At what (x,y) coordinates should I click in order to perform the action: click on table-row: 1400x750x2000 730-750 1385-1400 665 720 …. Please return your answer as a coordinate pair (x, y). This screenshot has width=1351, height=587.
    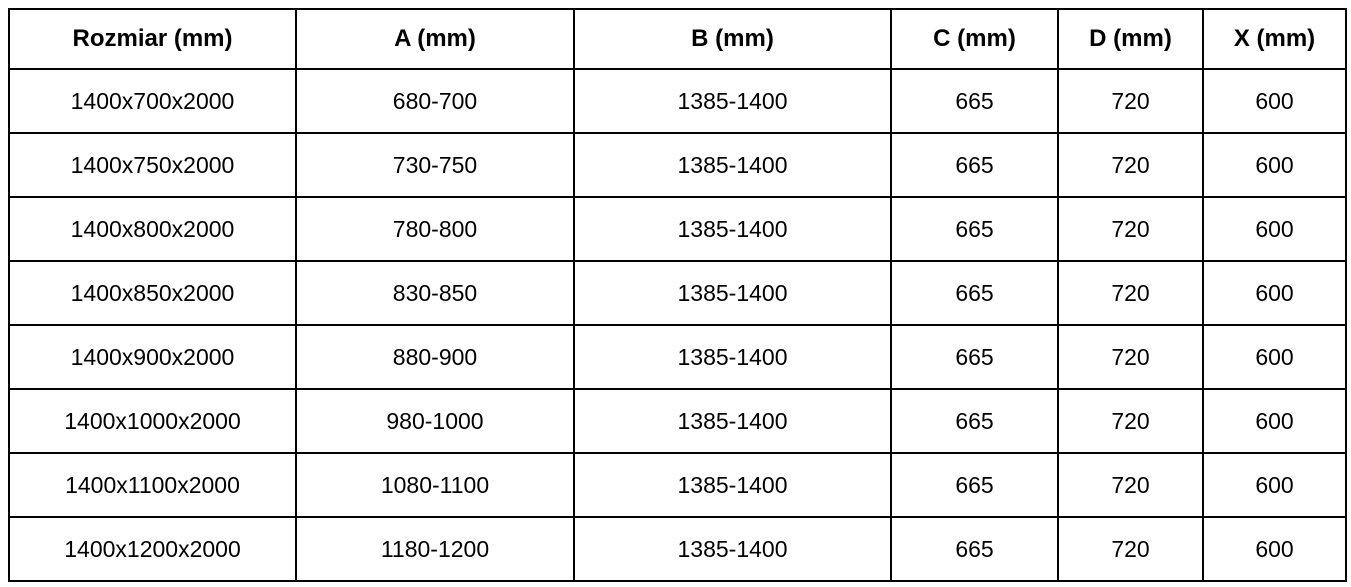
    Looking at the image, I should click on (677, 165).